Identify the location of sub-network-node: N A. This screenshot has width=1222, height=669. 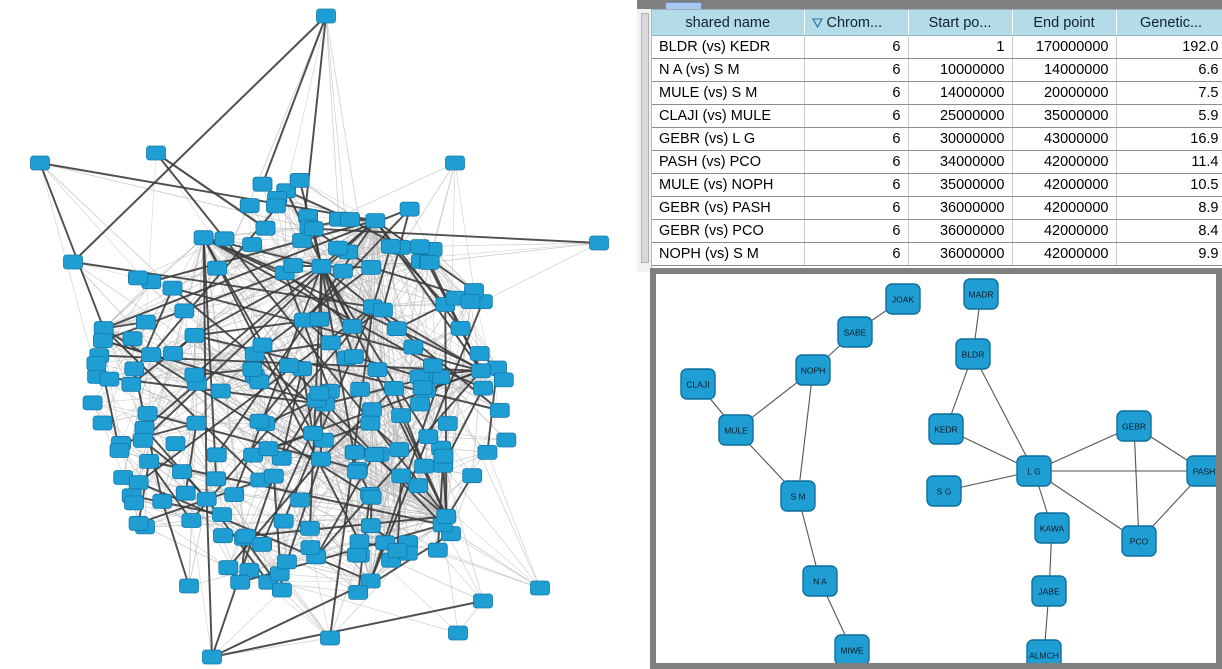
(820, 581).